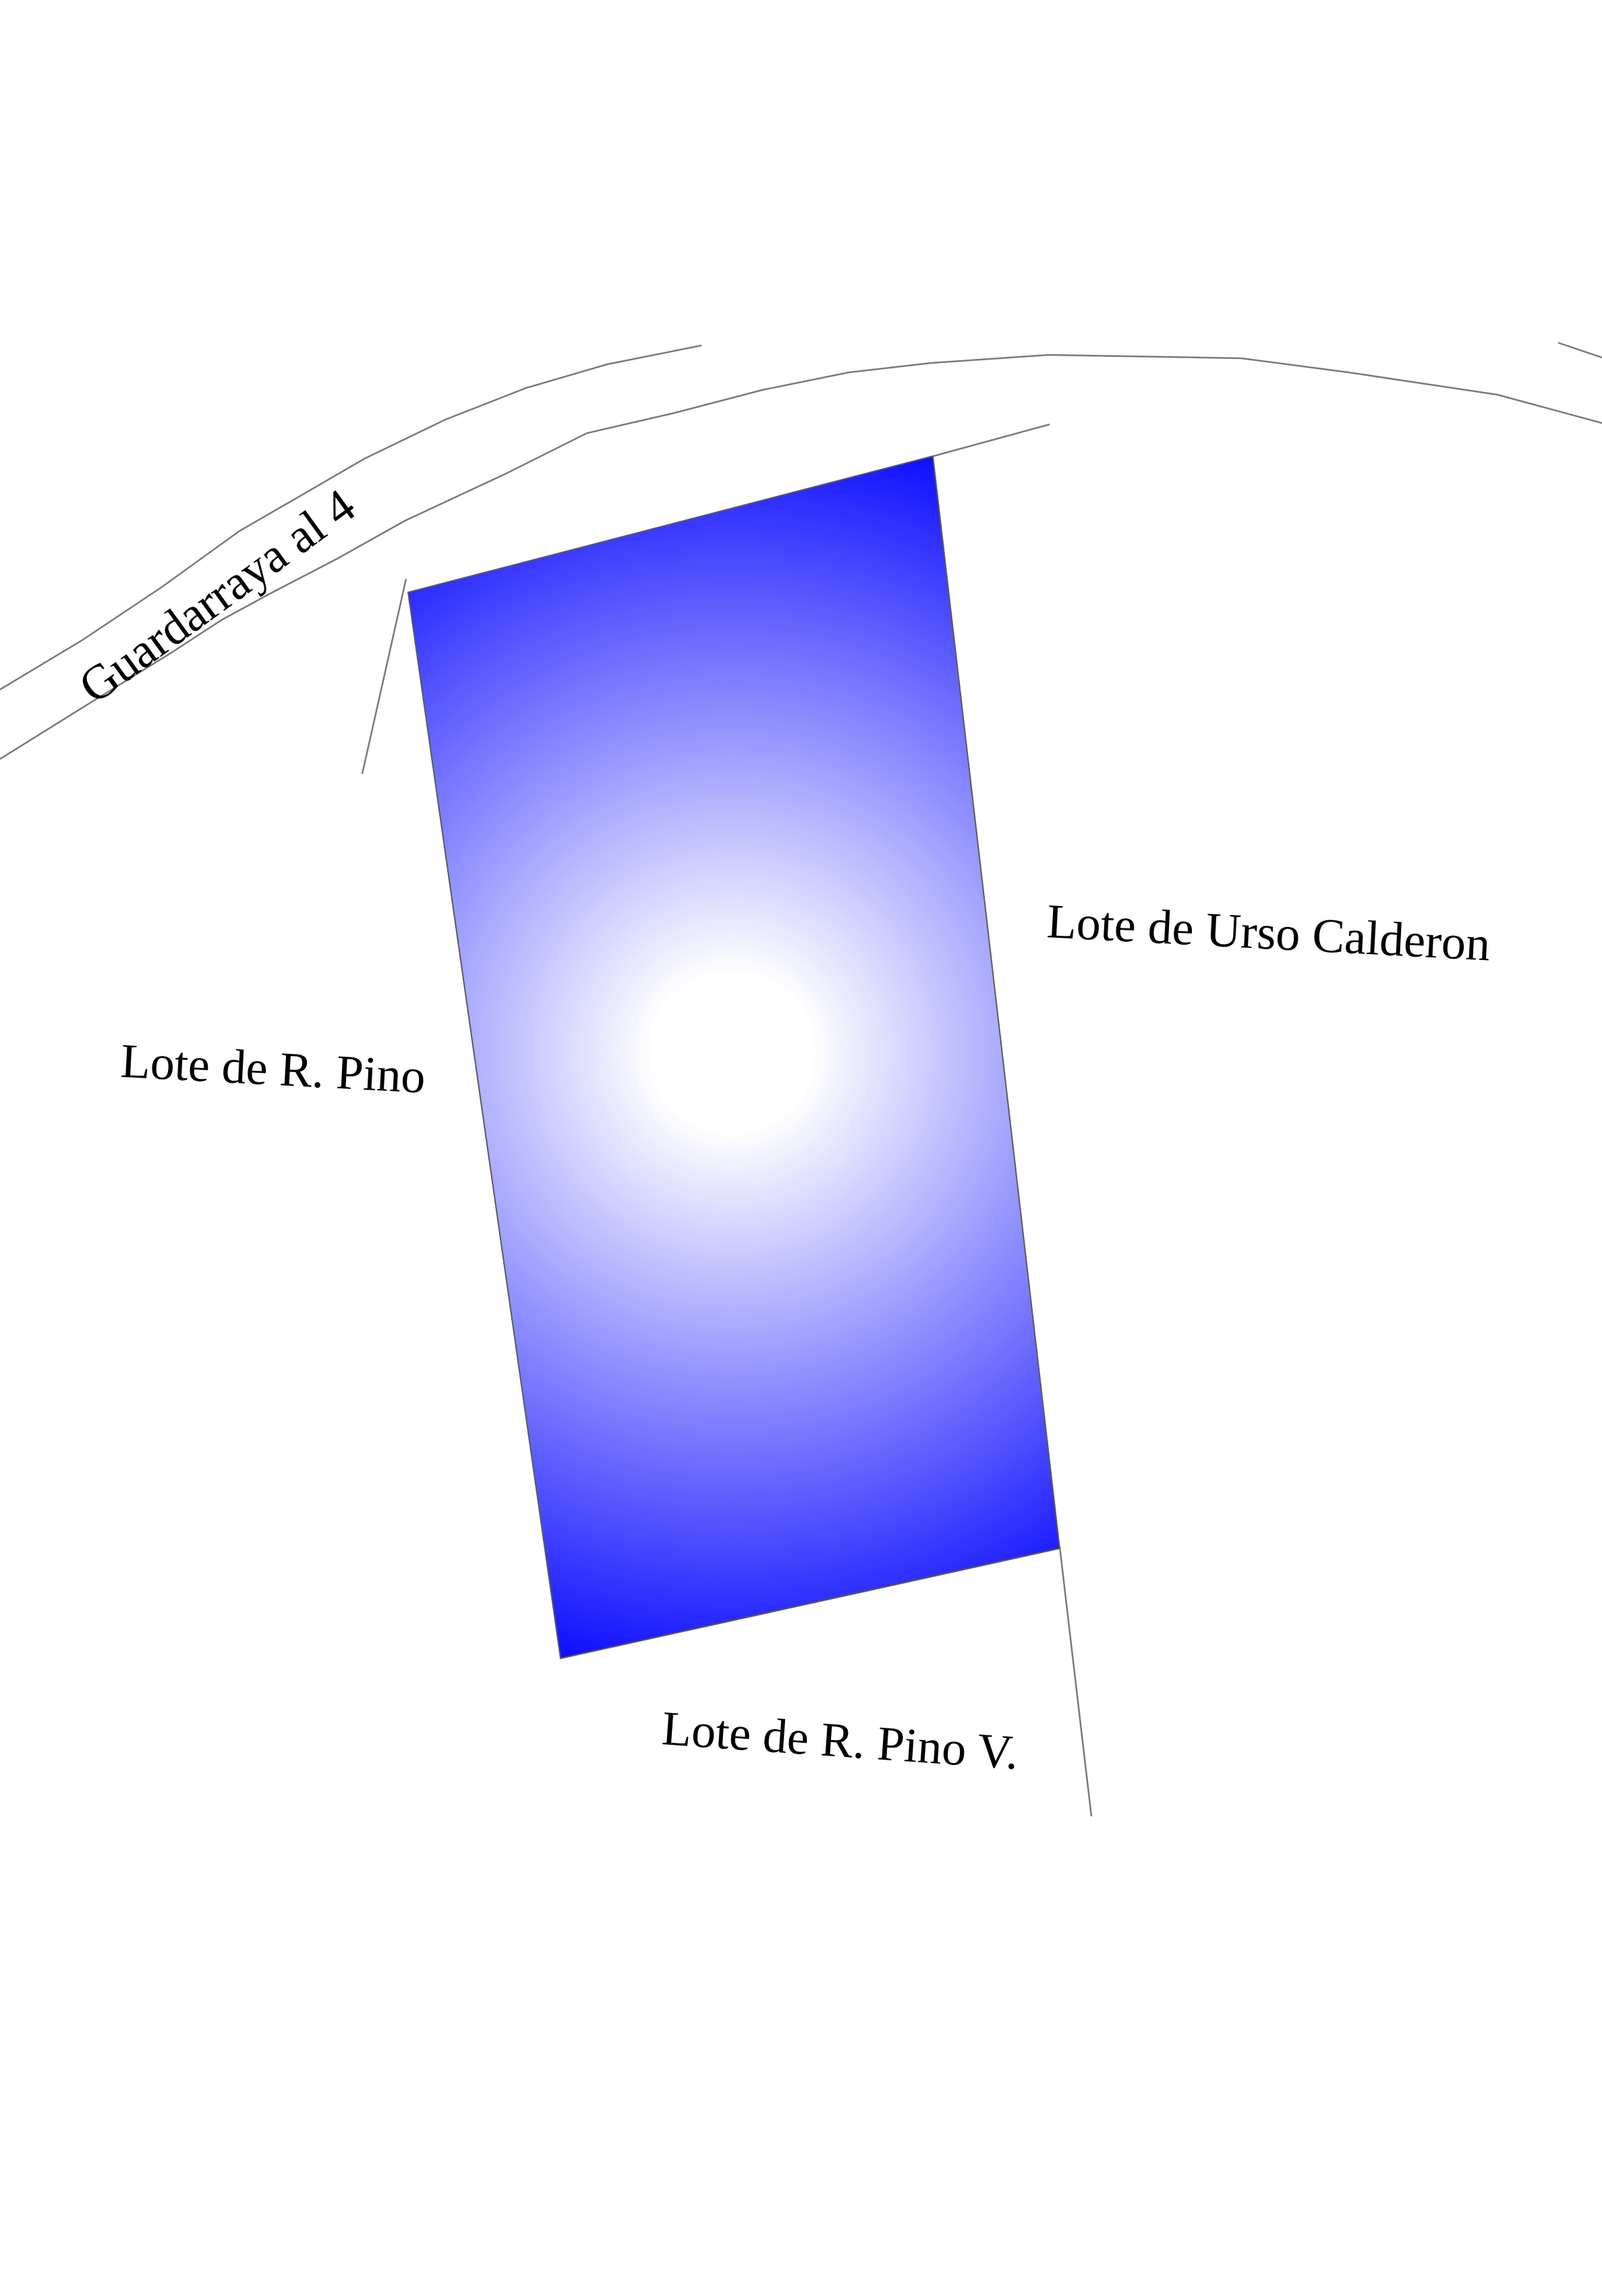  What do you see at coordinates (1579, 350) in the screenshot?
I see `road-east-stub` at bounding box center [1579, 350].